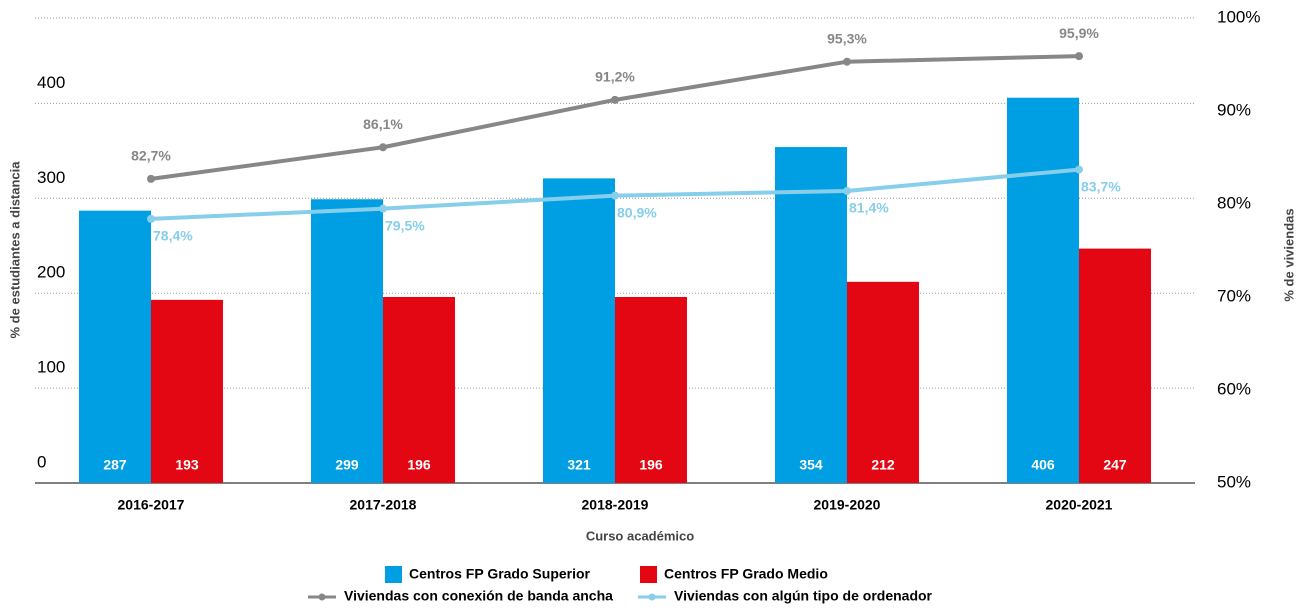 This screenshot has height=611, width=1299. Describe the element at coordinates (347, 465) in the screenshot. I see `bar-label: 299` at that location.